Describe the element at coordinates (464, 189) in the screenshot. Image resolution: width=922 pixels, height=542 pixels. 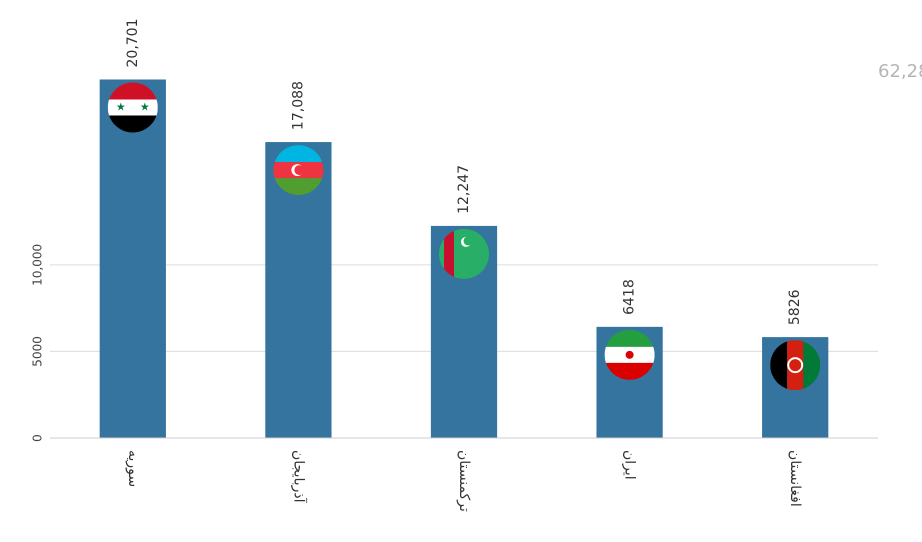
I see `value-label: 12,247` at that location.